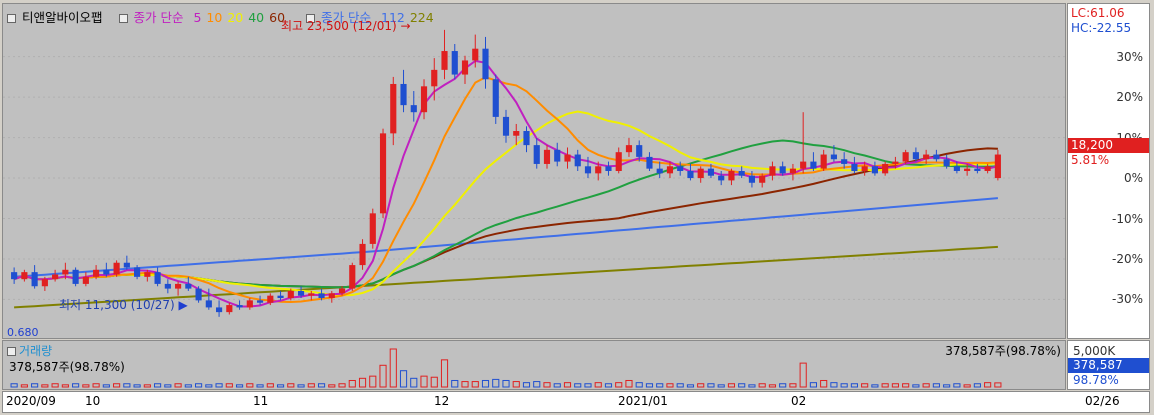 Image resolution: width=1154 pixels, height=415 pixels. What do you see at coordinates (11, 18) in the screenshot?
I see `checkbox-icon` at bounding box center [11, 18].